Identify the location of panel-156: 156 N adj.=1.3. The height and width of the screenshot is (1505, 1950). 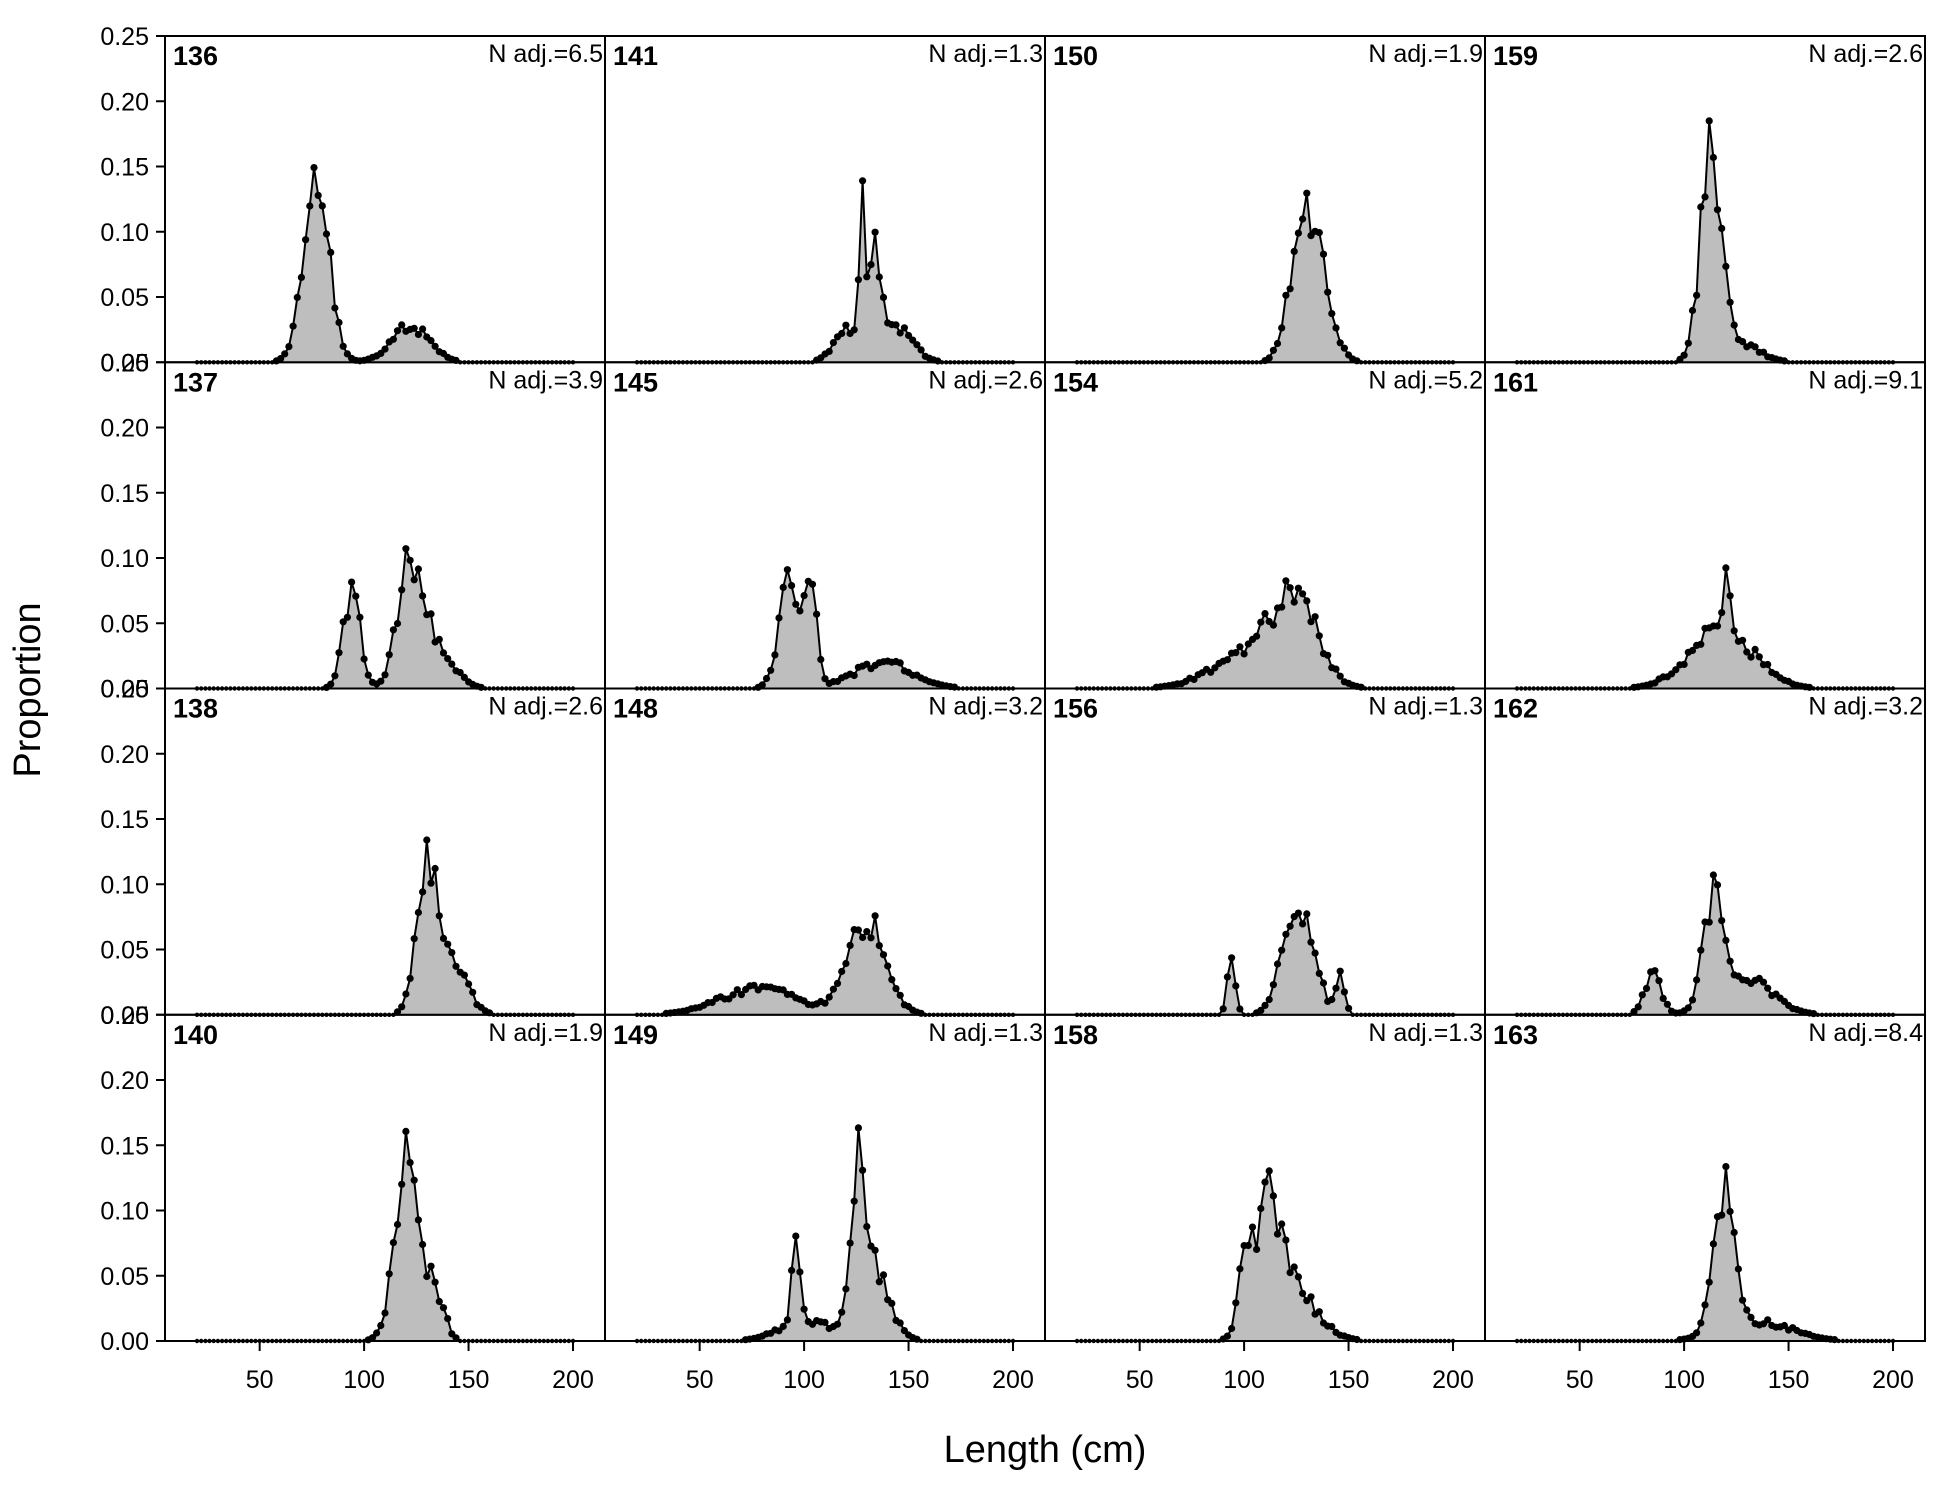
(1265, 852).